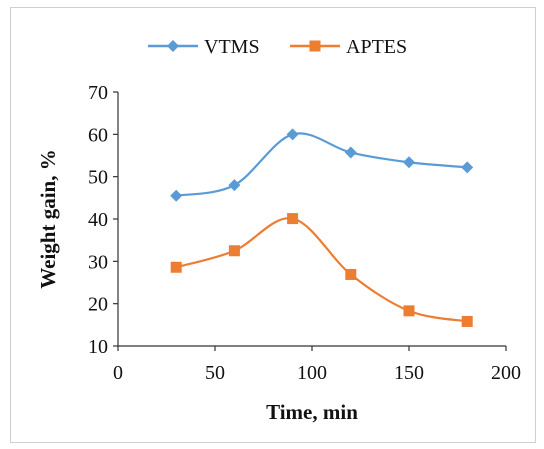  Describe the element at coordinates (98, 262) in the screenshot. I see `y-tick-label: 30` at that location.